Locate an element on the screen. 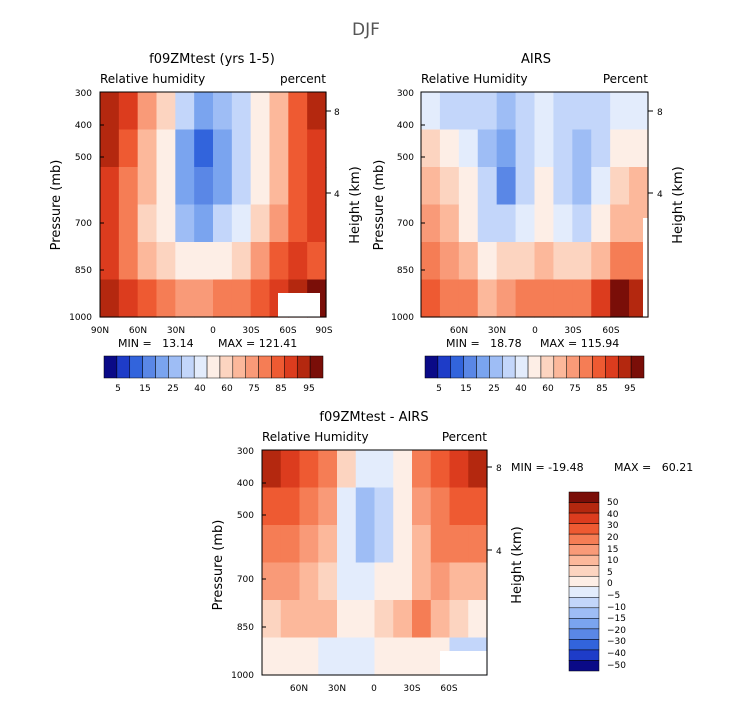 This screenshot has height=703, width=733. panel-title: f09ZMtest (yrs 1-5) is located at coordinates (212, 59).